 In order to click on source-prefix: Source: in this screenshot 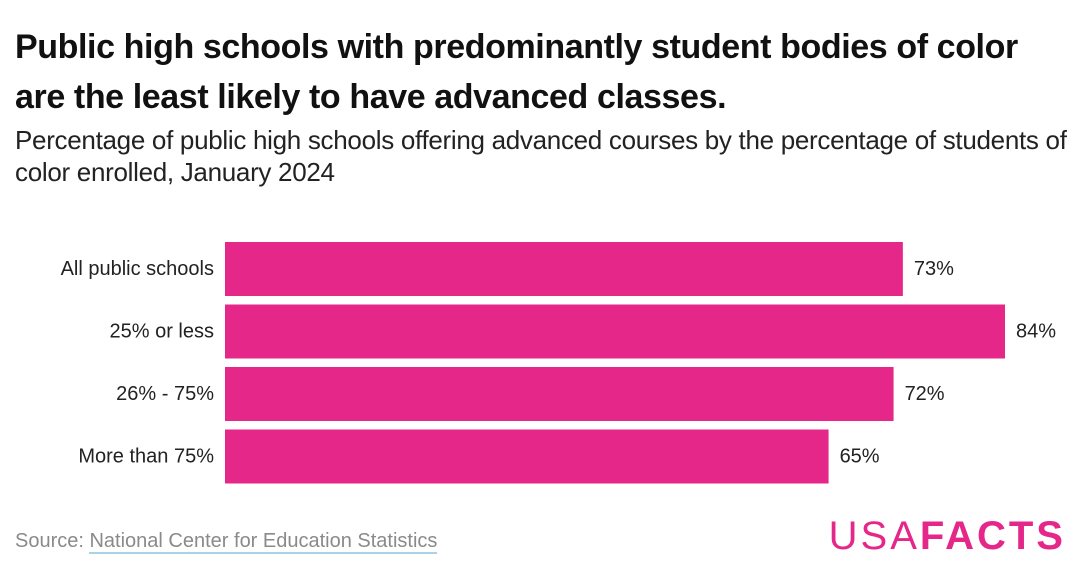, I will do `click(52, 541)`.